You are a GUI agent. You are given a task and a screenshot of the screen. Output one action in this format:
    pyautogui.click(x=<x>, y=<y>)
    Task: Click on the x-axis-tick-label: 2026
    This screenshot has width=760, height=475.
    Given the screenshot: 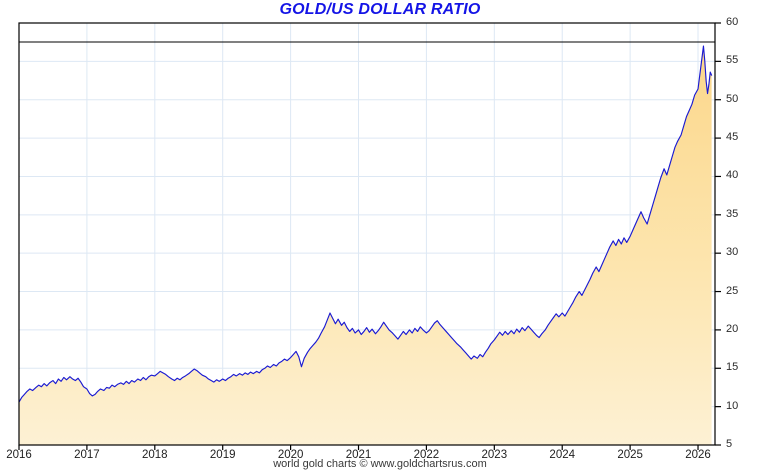 What is the action you would take?
    pyautogui.click(x=698, y=455)
    